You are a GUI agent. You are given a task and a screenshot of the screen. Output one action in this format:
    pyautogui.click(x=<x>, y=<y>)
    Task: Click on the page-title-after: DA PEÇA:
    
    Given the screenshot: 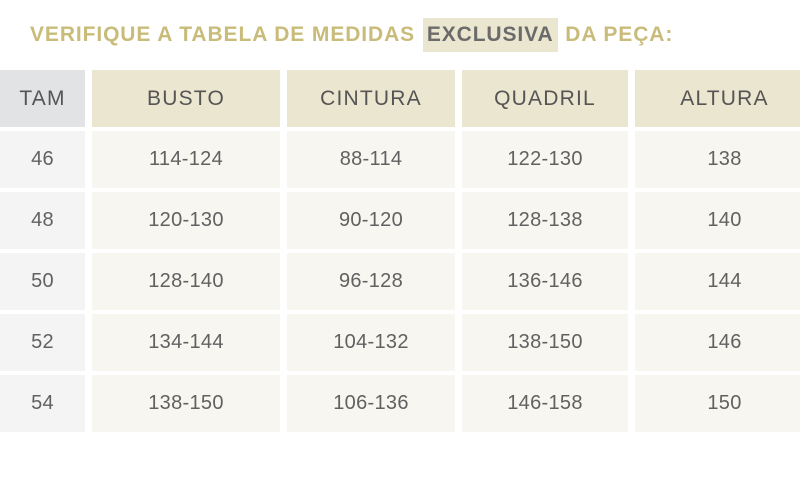 What is the action you would take?
    pyautogui.click(x=619, y=34)
    